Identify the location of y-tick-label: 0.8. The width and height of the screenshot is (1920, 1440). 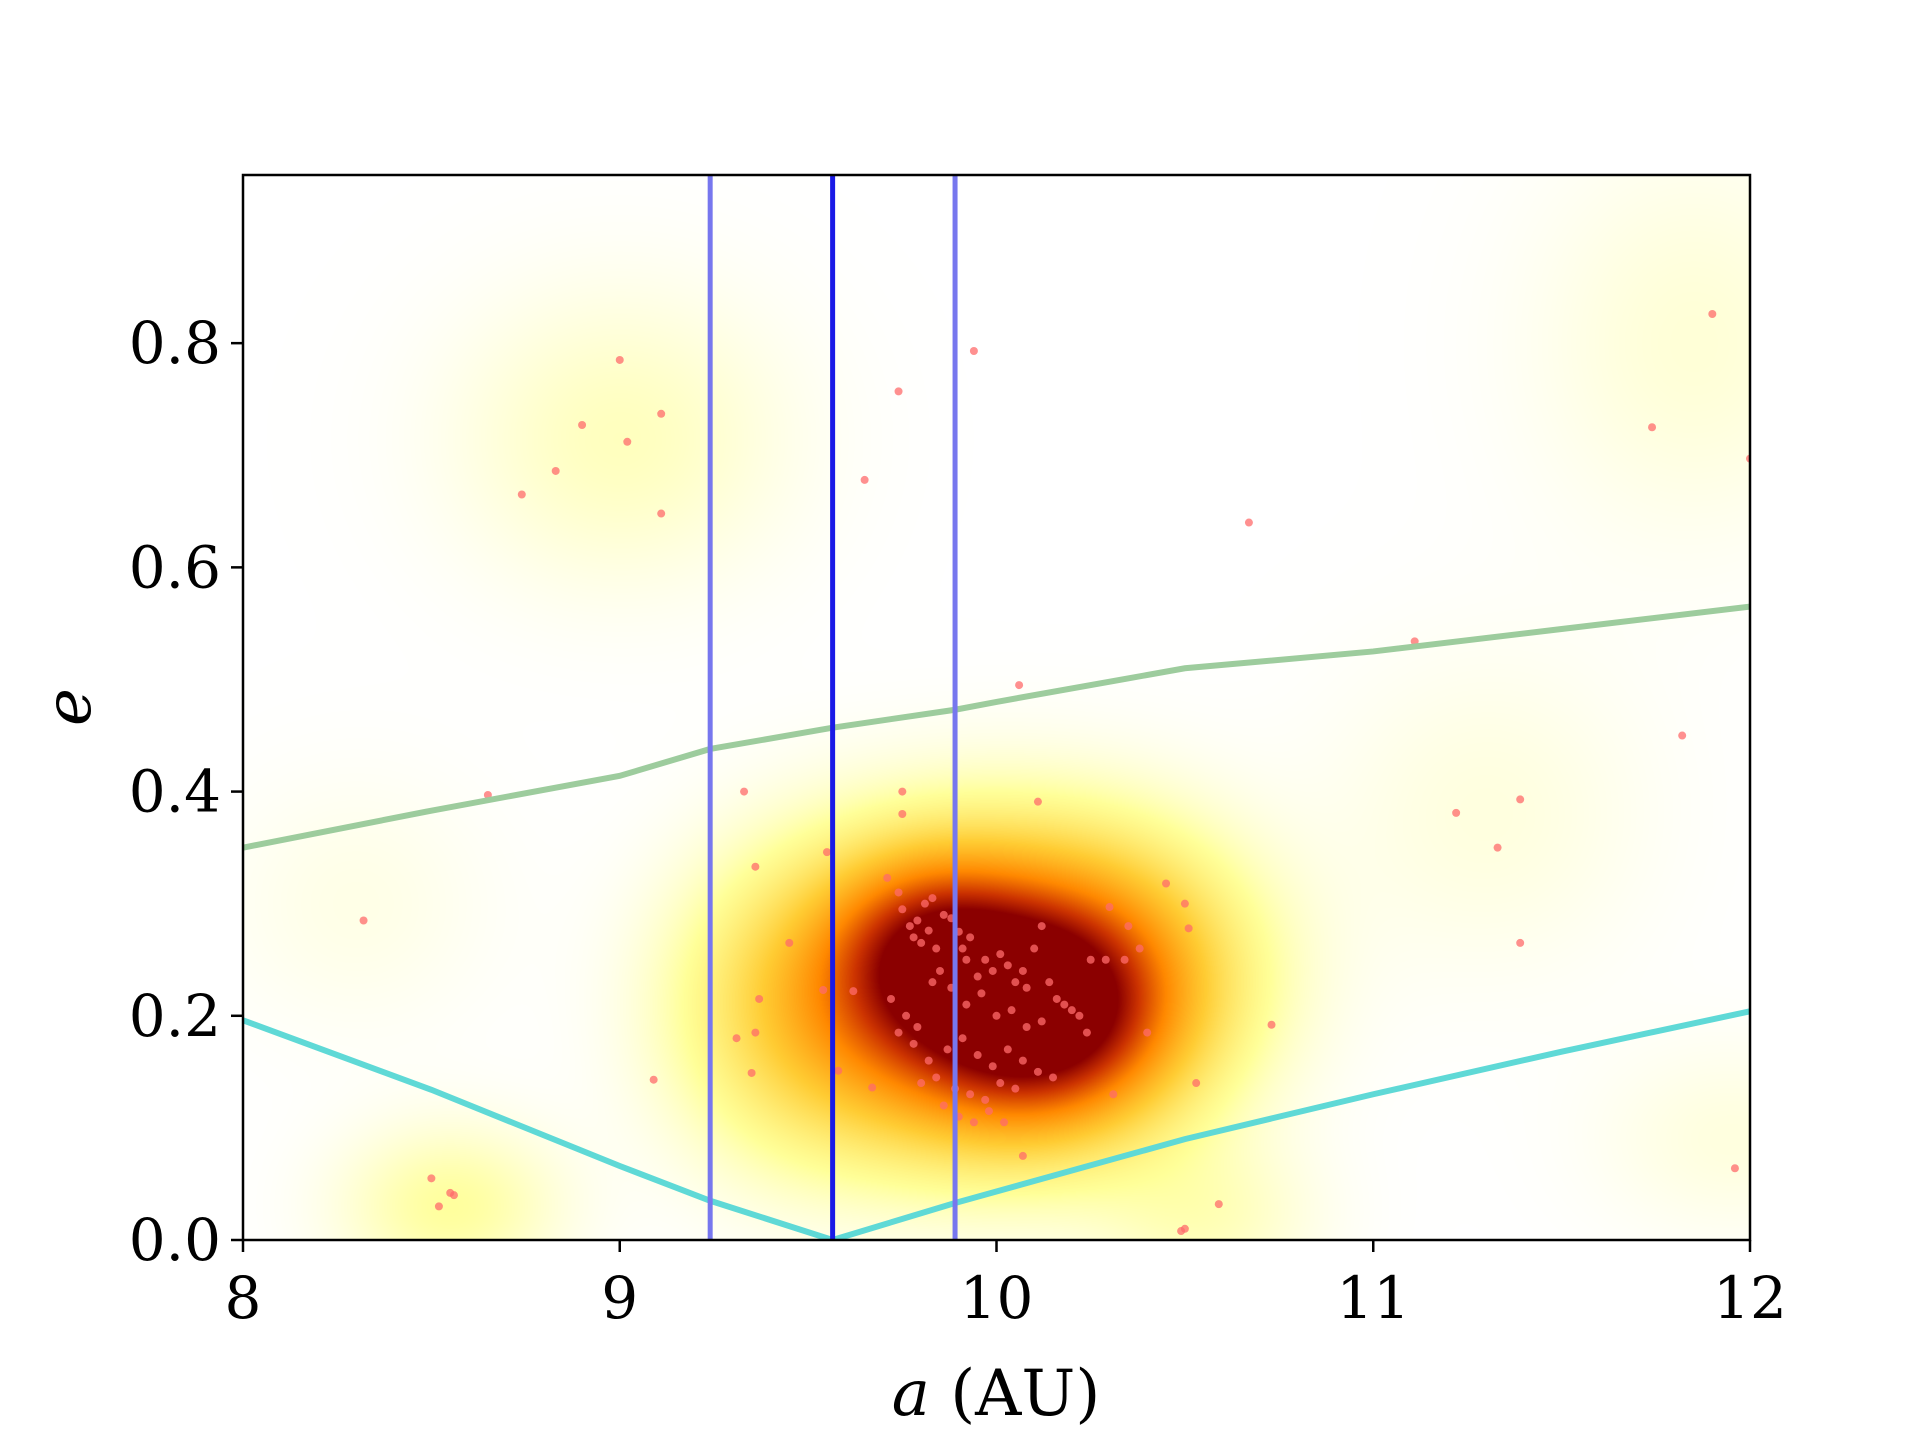
(175, 343).